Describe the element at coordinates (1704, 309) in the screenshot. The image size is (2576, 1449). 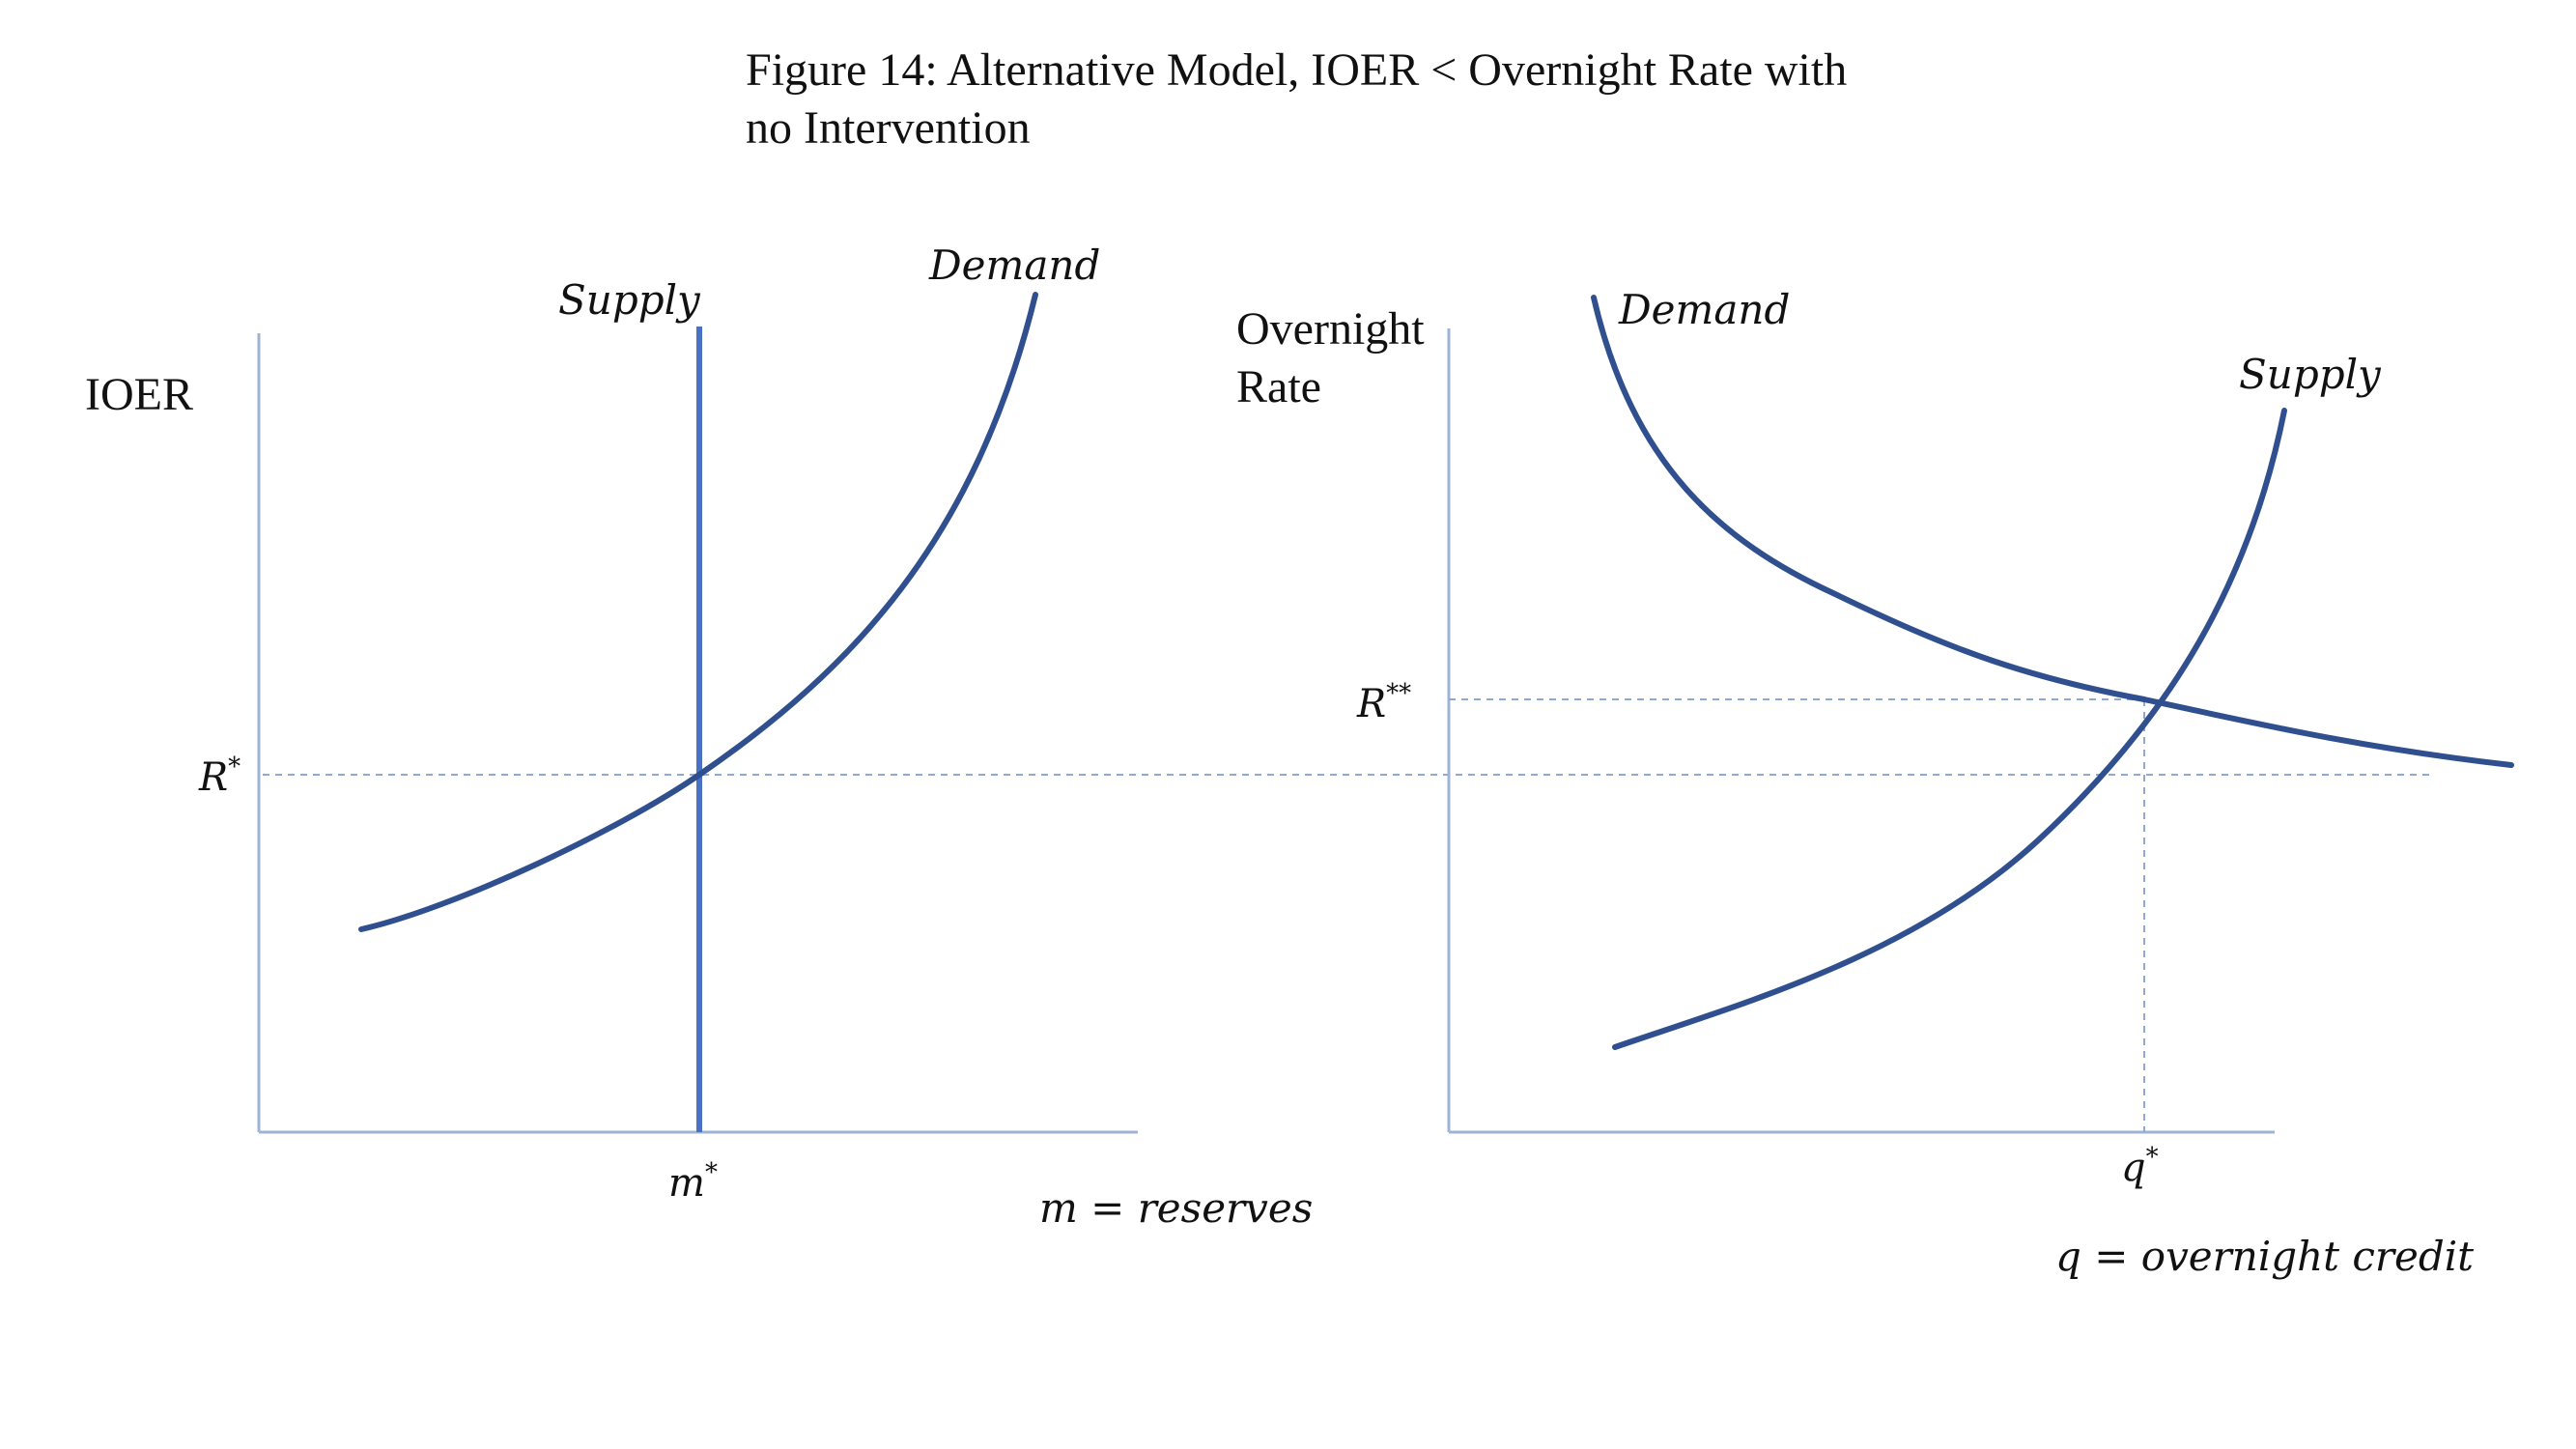
I see `right-demand-label: Demand` at that location.